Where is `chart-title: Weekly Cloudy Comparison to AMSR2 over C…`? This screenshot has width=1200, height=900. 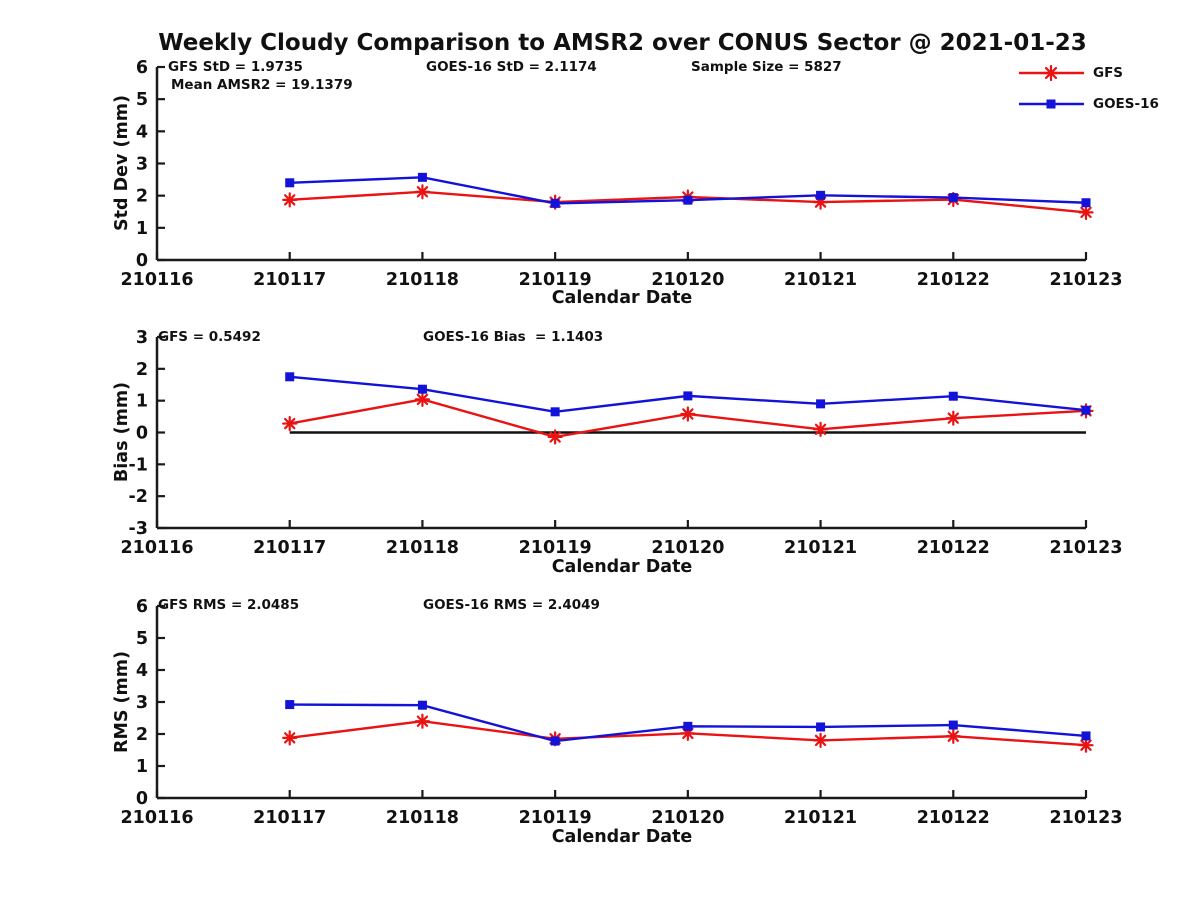 chart-title: Weekly Cloudy Comparison to AMSR2 over C… is located at coordinates (622, 43).